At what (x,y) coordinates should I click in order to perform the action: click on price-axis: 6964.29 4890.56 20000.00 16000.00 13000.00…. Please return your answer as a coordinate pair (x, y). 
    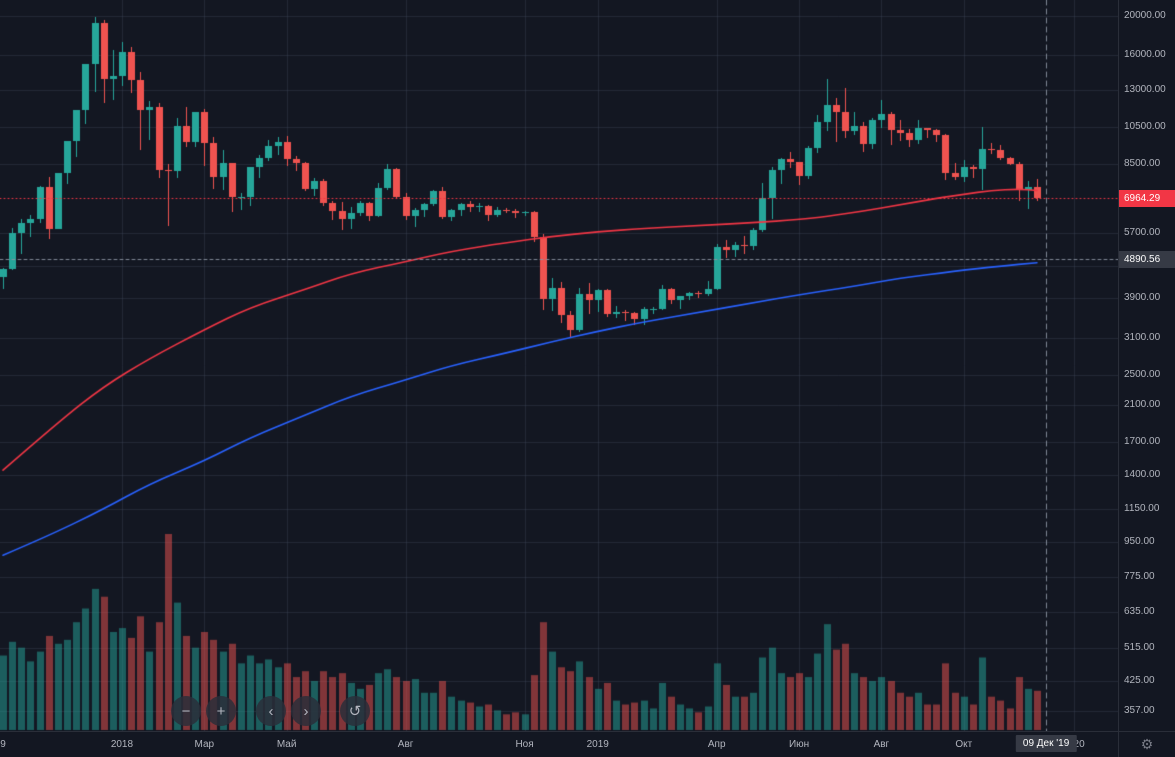
    Looking at the image, I should click on (1146, 365).